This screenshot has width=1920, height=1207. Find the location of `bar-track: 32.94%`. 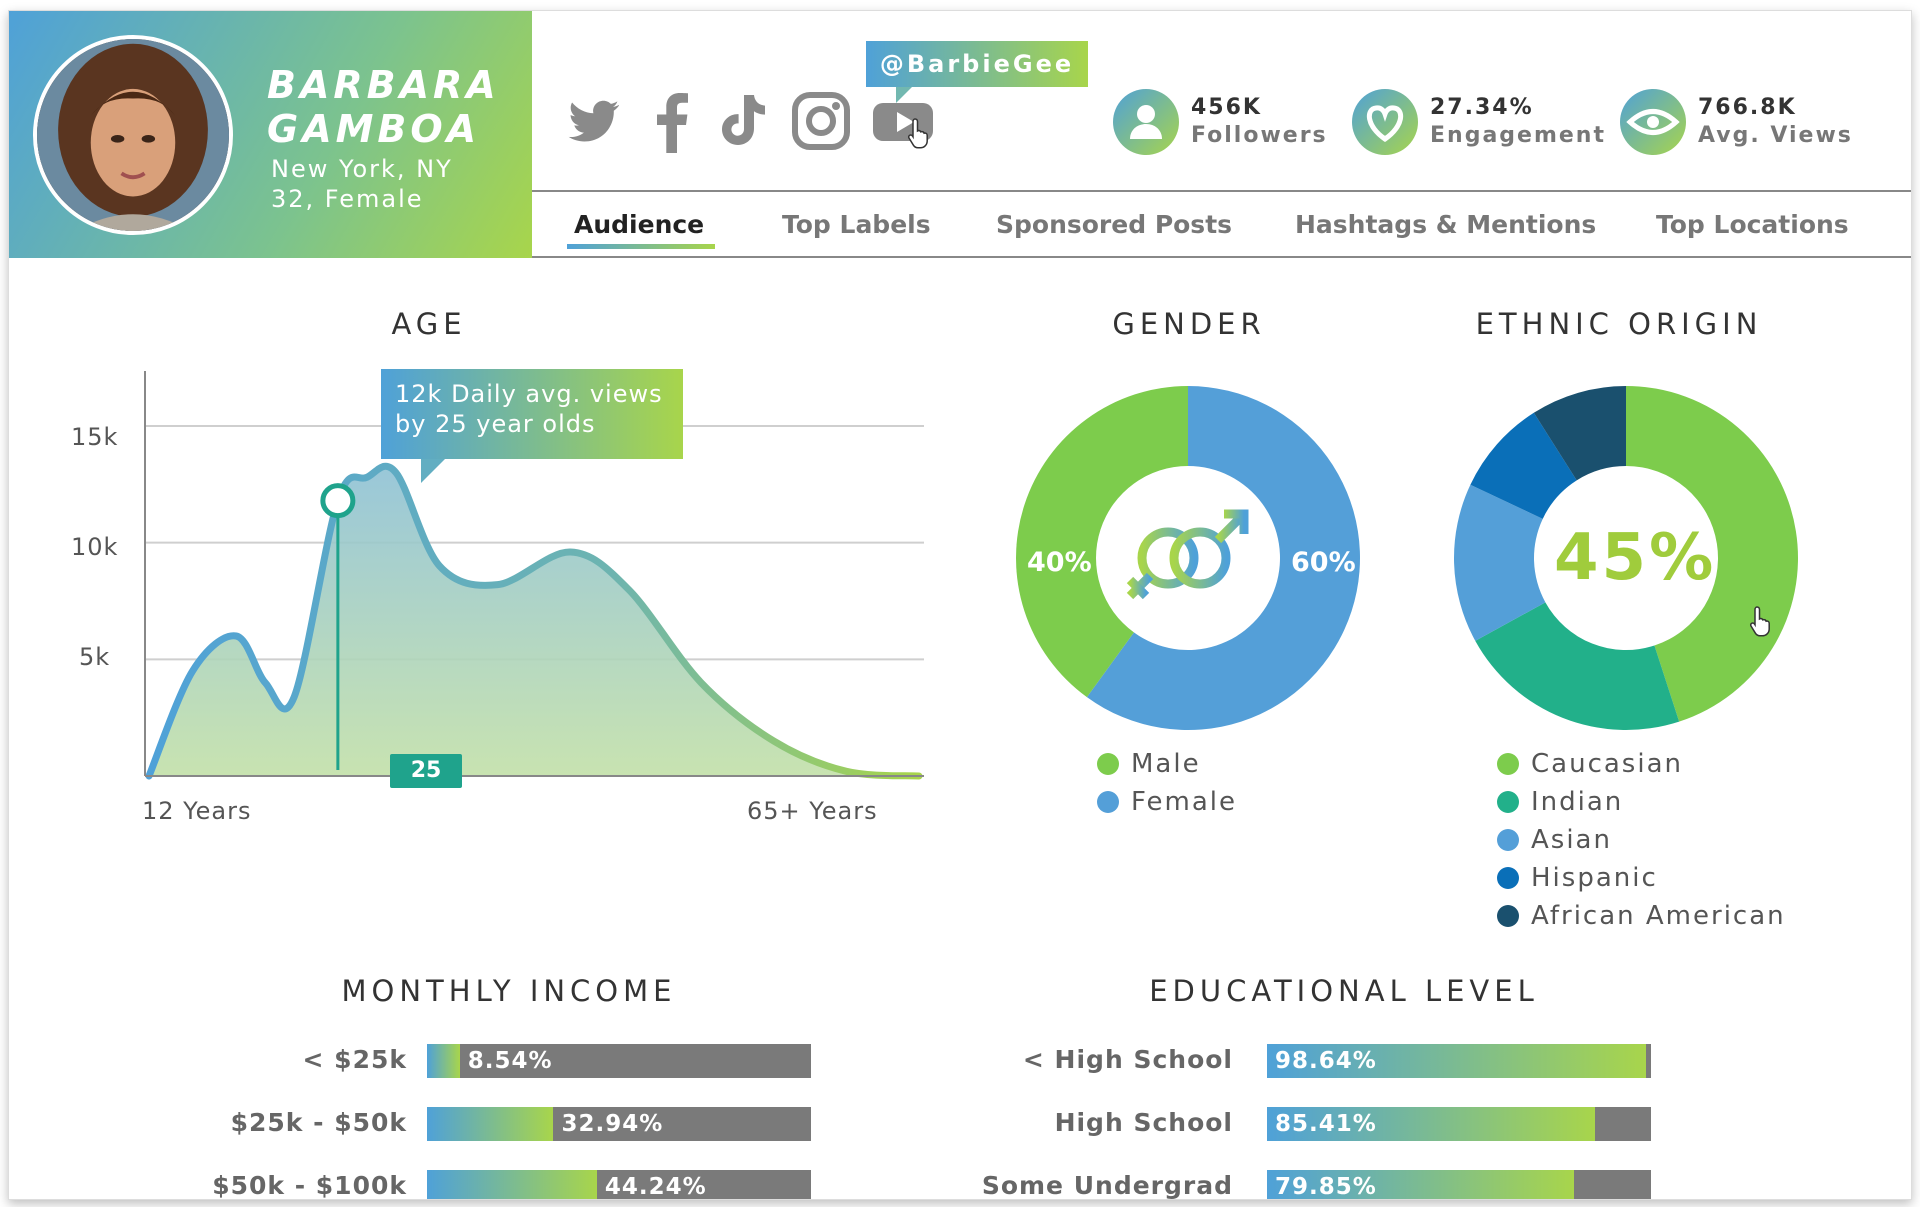

bar-track: 32.94% is located at coordinates (619, 1124).